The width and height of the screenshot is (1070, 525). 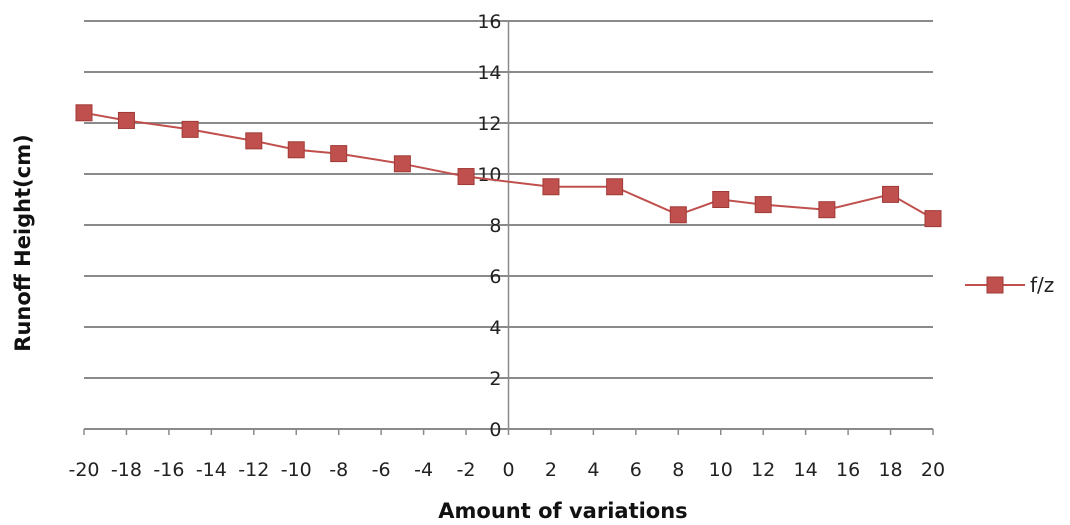 What do you see at coordinates (211, 470) in the screenshot?
I see `x-tick-label: -14` at bounding box center [211, 470].